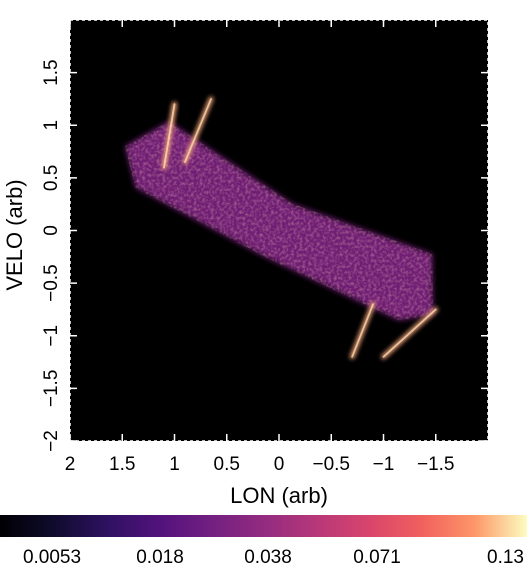 The height and width of the screenshot is (571, 527). What do you see at coordinates (70, 464) in the screenshot?
I see `x-tick-label: 2` at bounding box center [70, 464].